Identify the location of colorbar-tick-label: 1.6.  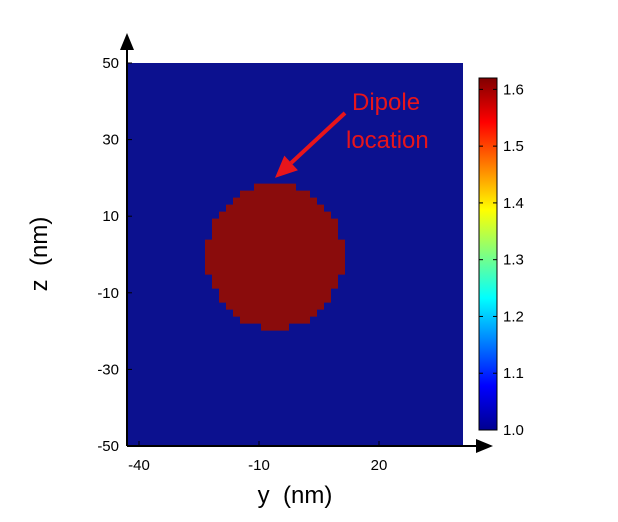
(513, 89).